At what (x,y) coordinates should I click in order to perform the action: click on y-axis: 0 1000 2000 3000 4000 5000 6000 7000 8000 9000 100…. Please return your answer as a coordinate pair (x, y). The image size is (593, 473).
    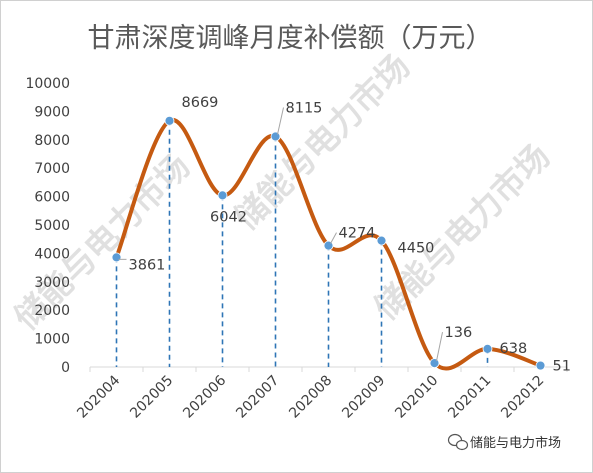
    Looking at the image, I should click on (47, 226).